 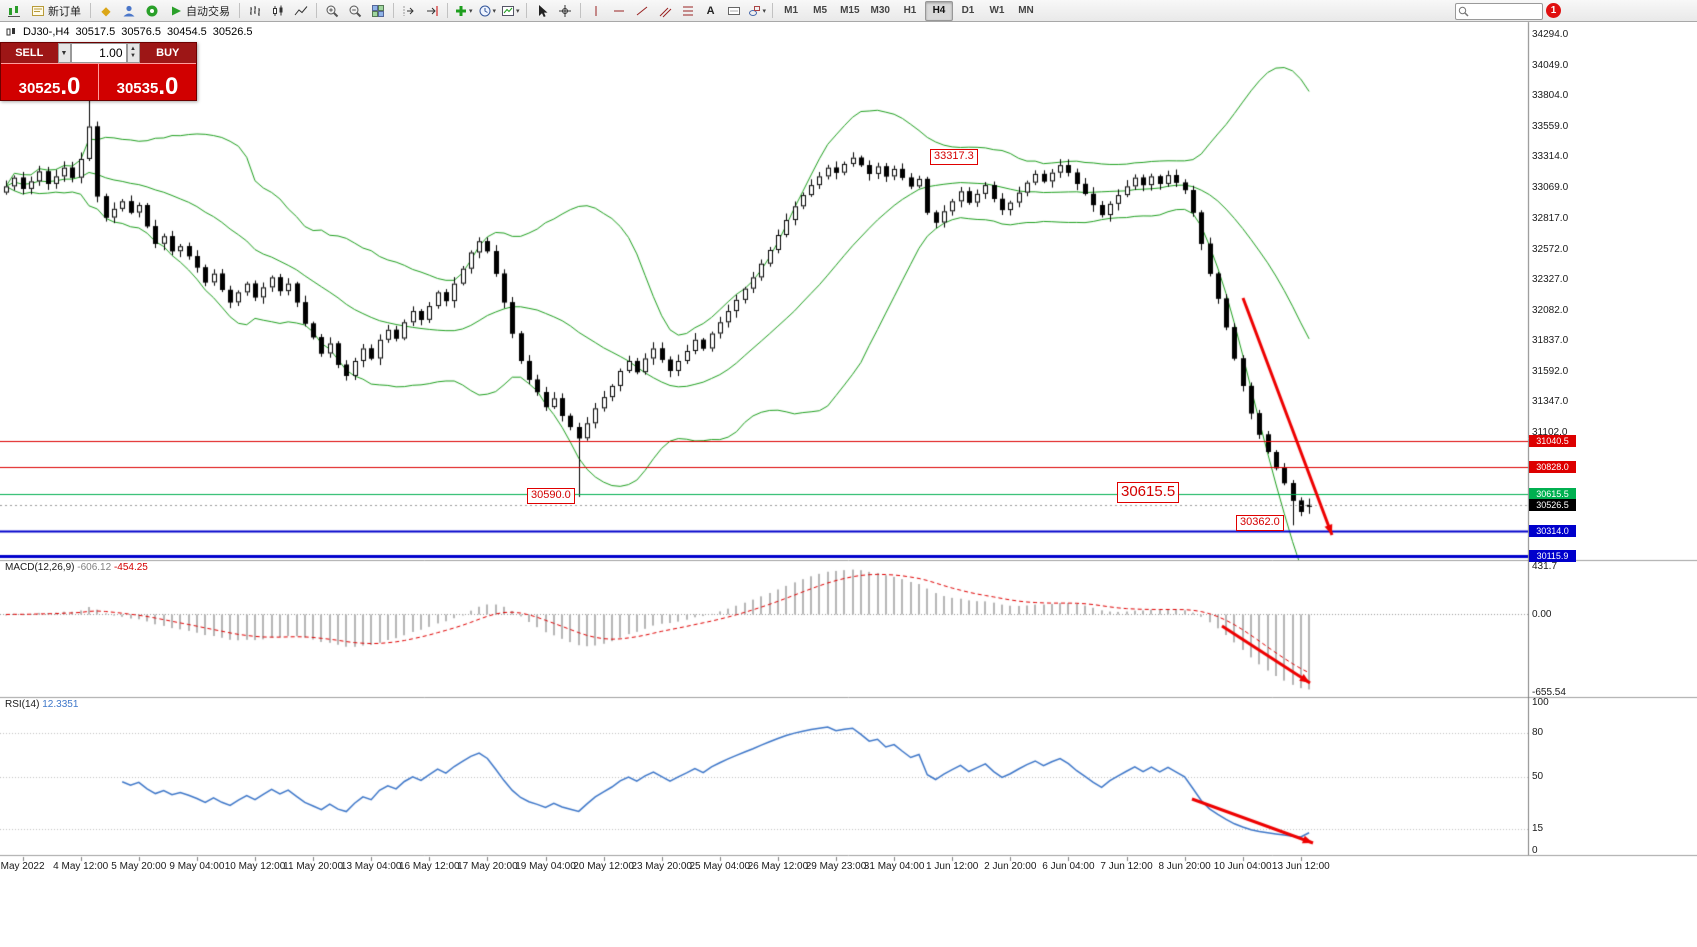 What do you see at coordinates (432, 11) in the screenshot?
I see `auto-scroll-button` at bounding box center [432, 11].